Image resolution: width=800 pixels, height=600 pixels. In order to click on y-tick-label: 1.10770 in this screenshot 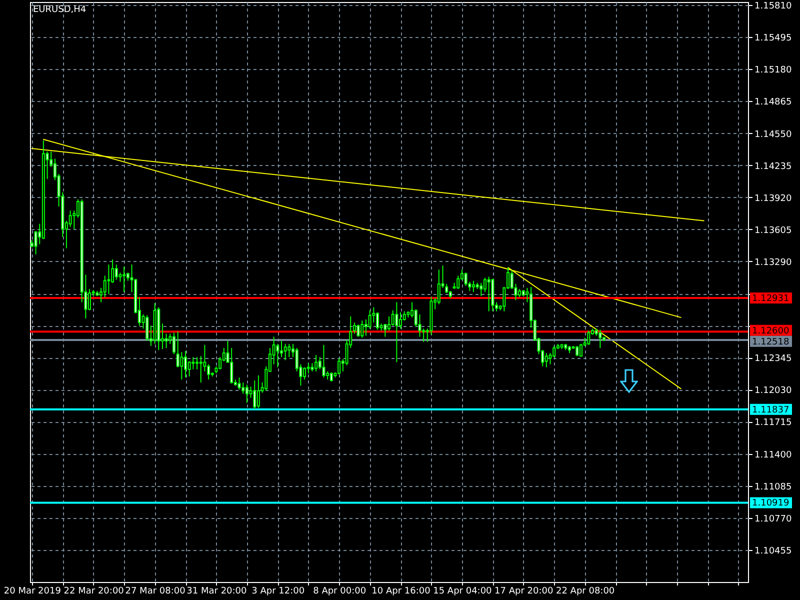, I will do `click(773, 519)`.